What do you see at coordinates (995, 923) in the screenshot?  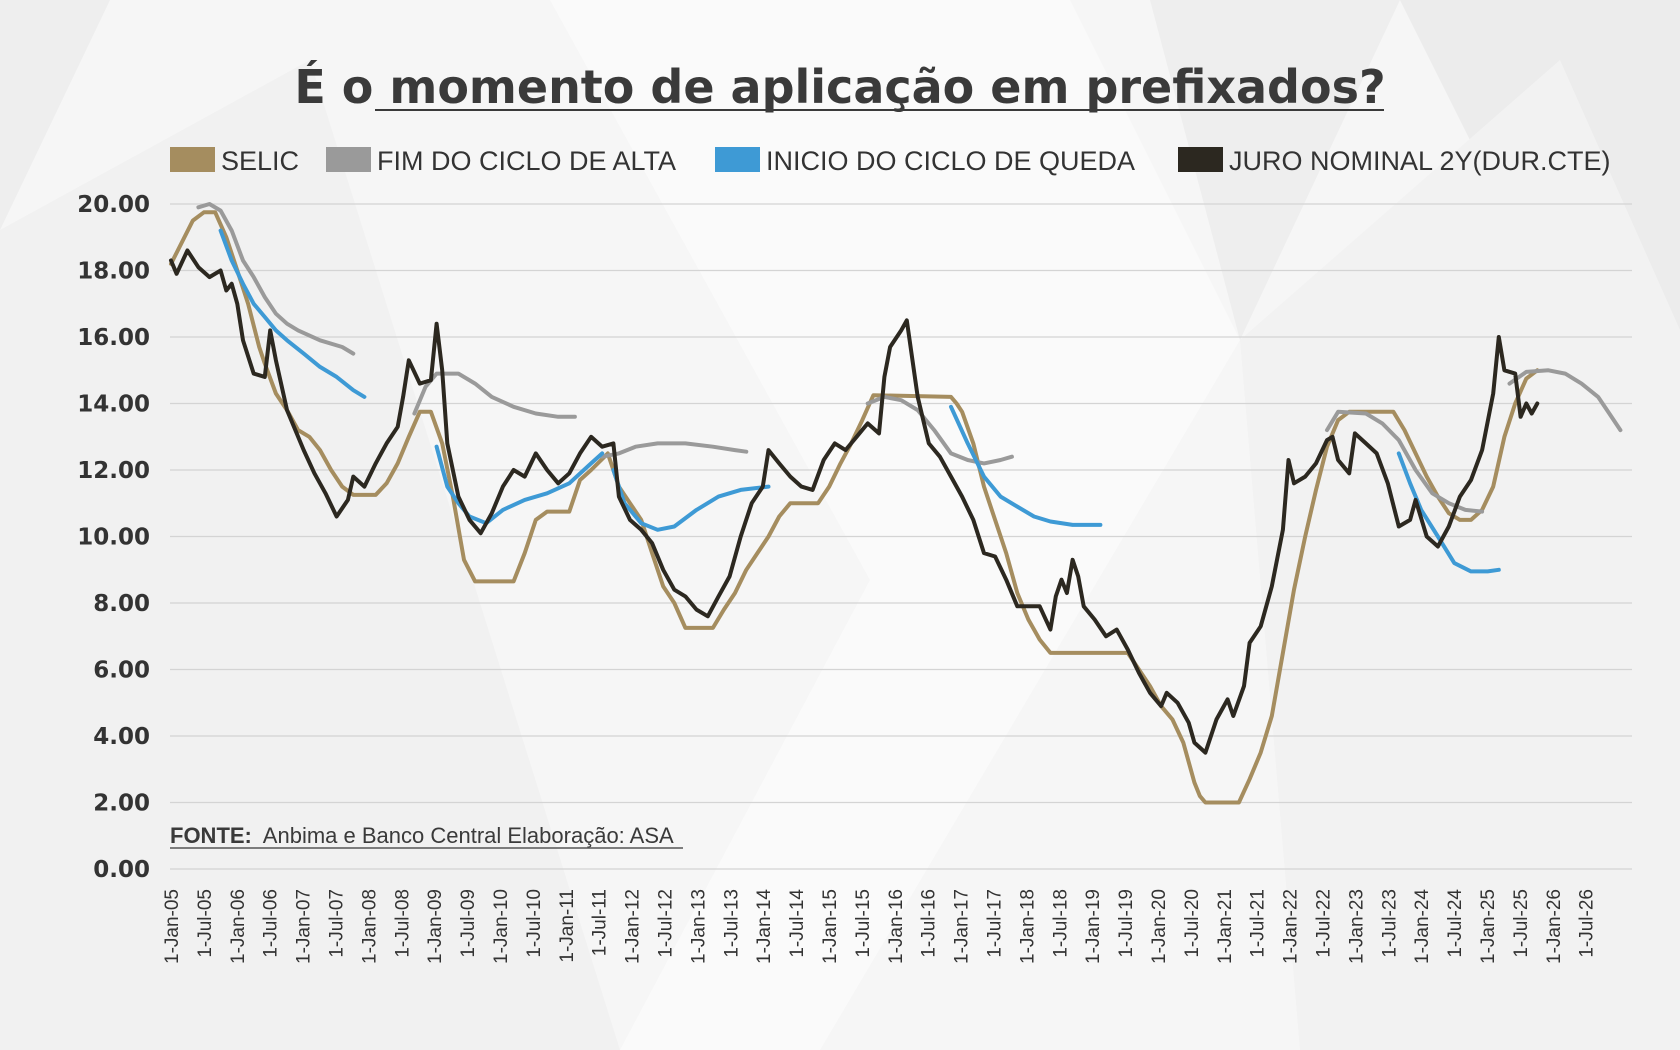 I see `x-tick-label: 1-Jul-17` at bounding box center [995, 923].